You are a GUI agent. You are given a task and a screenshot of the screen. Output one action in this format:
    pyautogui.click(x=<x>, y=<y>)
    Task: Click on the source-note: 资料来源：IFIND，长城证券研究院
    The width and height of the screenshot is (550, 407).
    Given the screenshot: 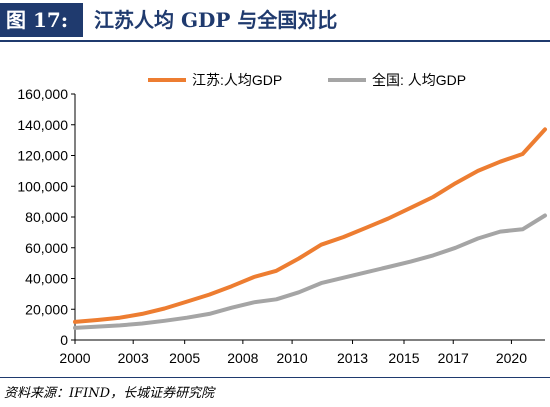 What is the action you would take?
    pyautogui.click(x=109, y=393)
    